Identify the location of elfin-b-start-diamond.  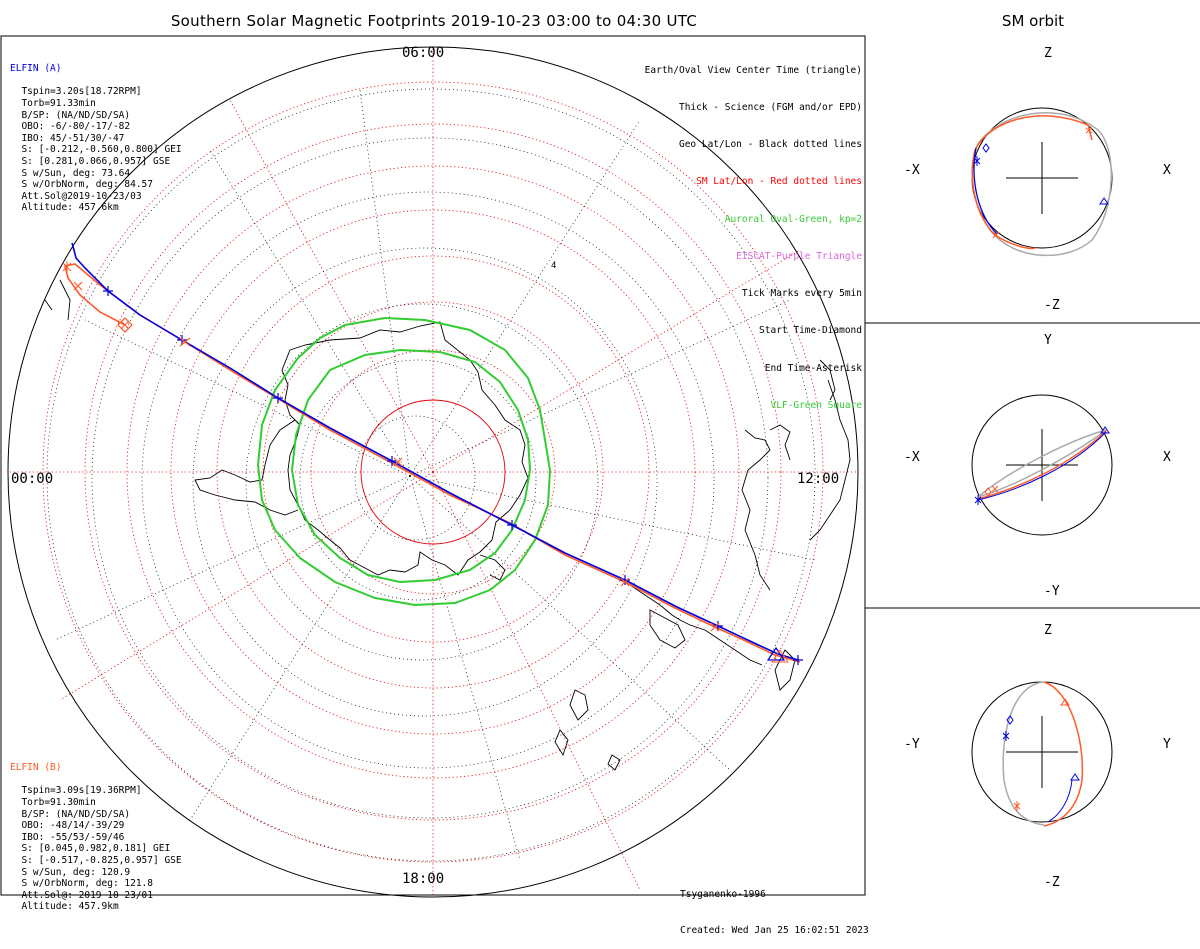
(125, 325).